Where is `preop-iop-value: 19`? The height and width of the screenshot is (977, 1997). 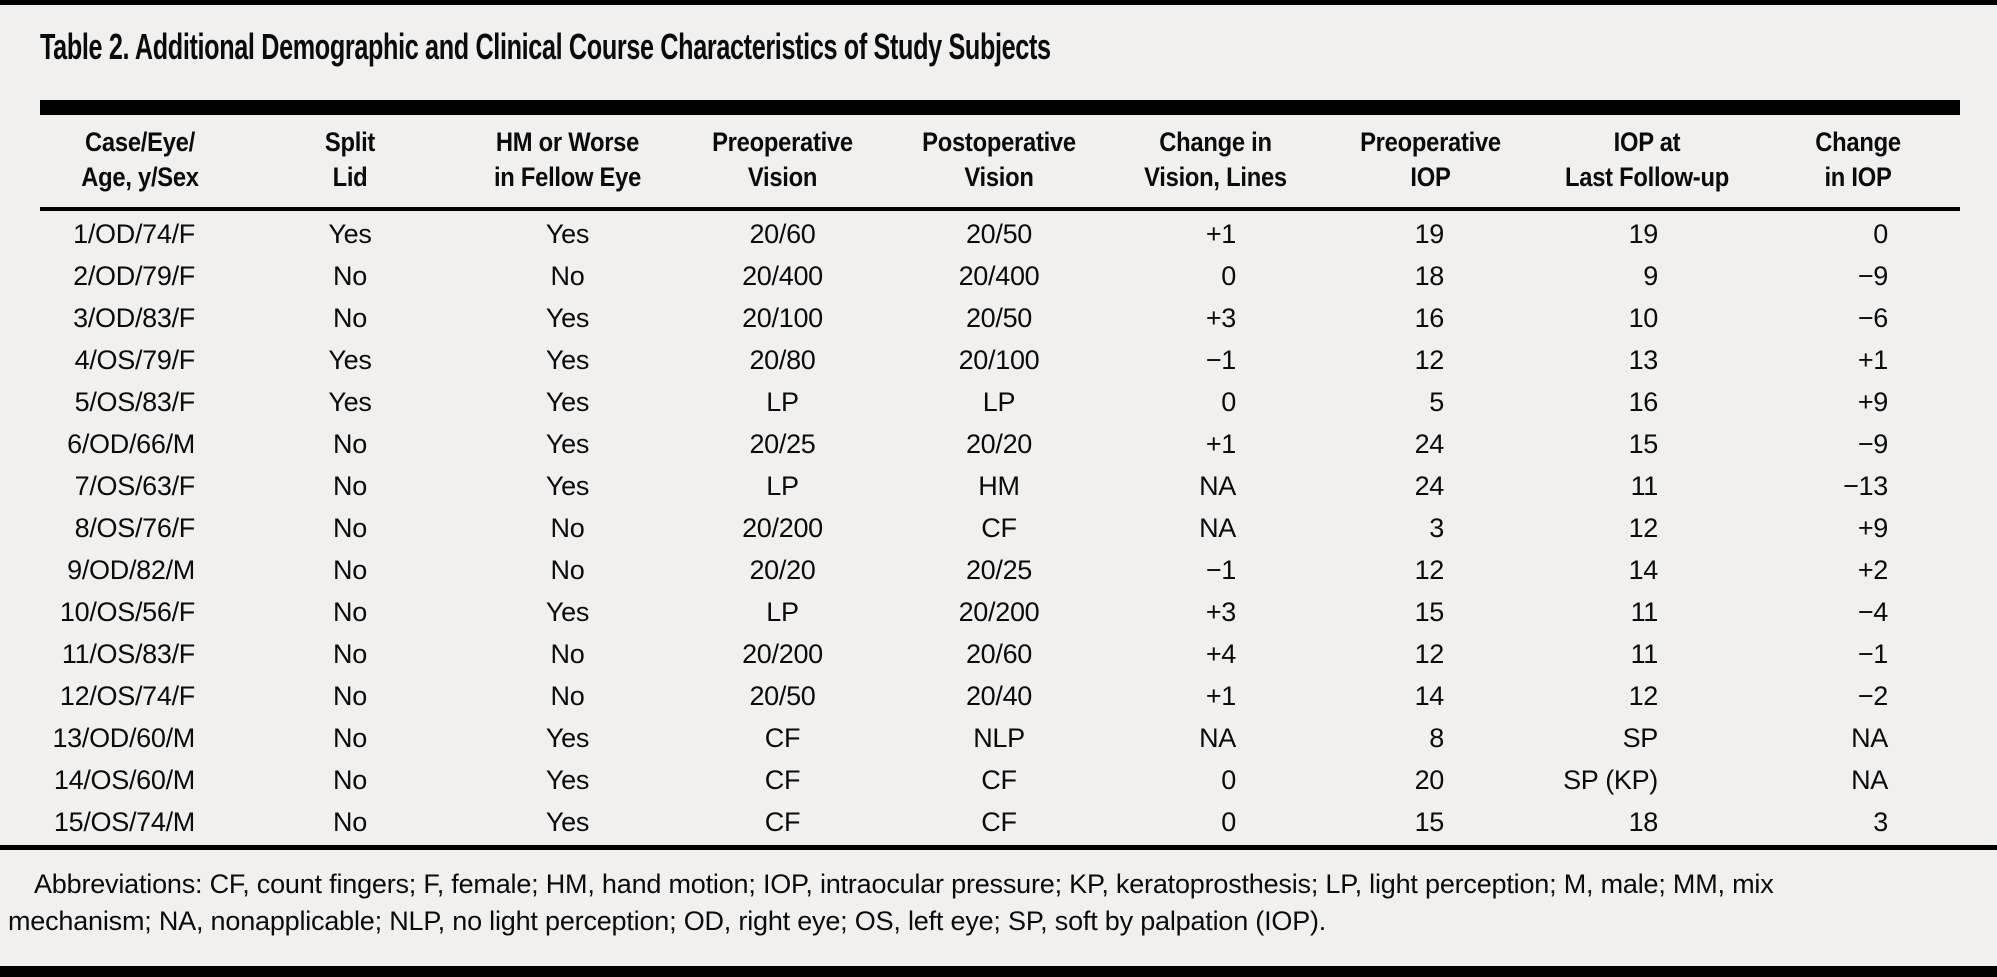
preop-iop-value: 19 is located at coordinates (1429, 233).